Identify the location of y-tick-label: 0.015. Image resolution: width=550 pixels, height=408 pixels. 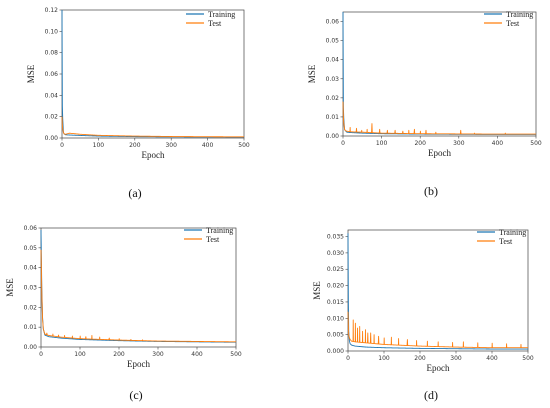
(335, 302).